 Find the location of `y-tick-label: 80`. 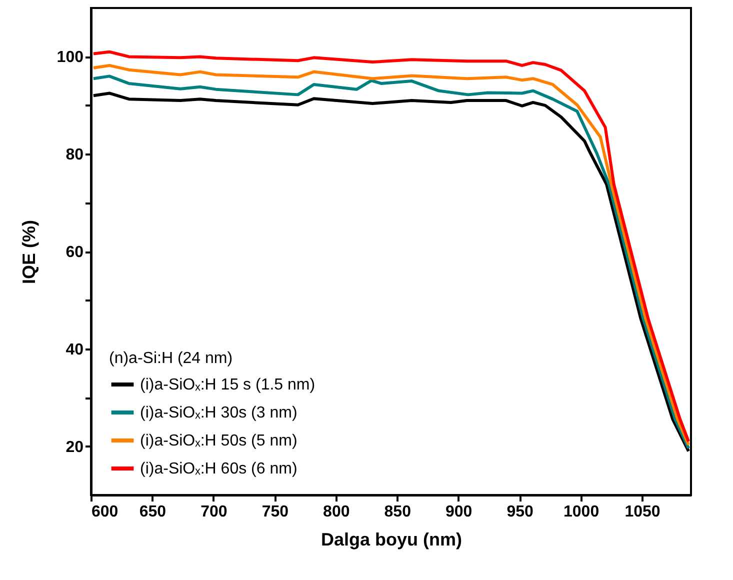

y-tick-label: 80 is located at coordinates (75, 155).